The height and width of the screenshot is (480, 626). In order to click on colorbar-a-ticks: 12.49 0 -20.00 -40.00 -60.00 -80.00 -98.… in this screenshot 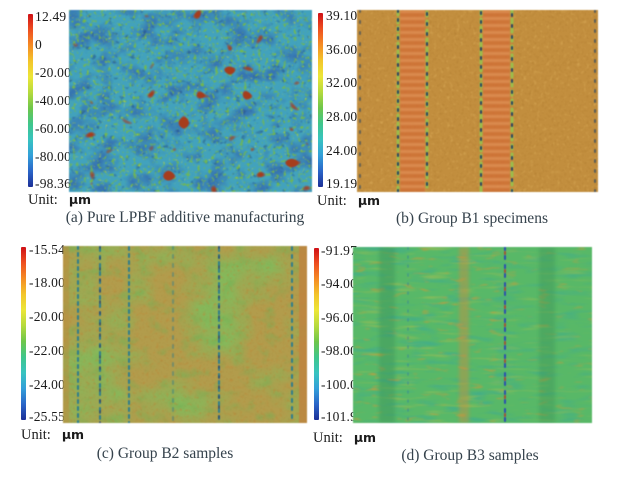, I will do `click(61, 100)`.